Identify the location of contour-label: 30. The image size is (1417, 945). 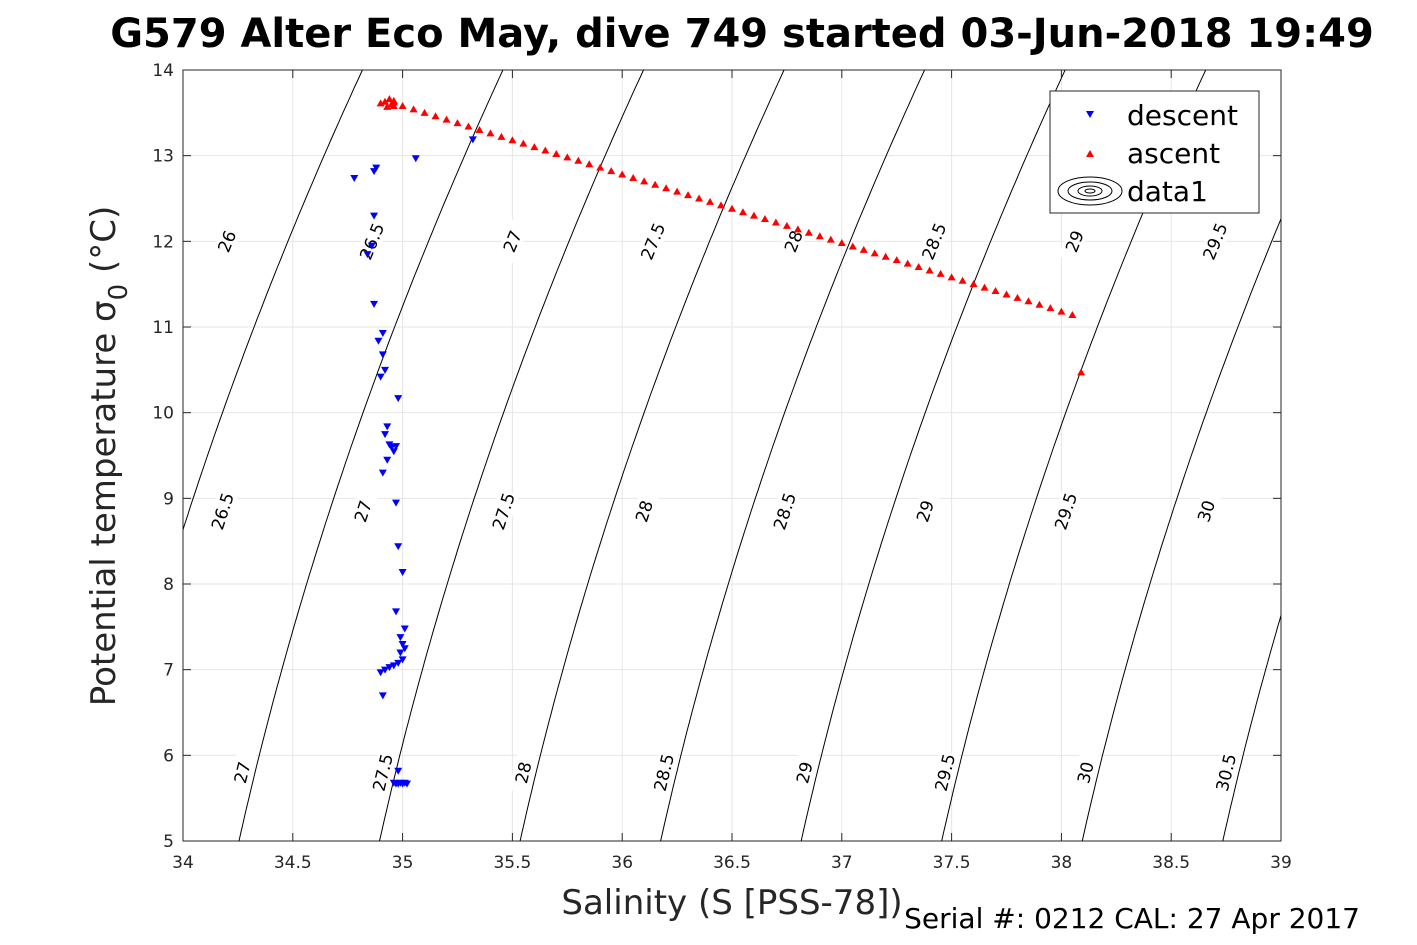
(1086, 773).